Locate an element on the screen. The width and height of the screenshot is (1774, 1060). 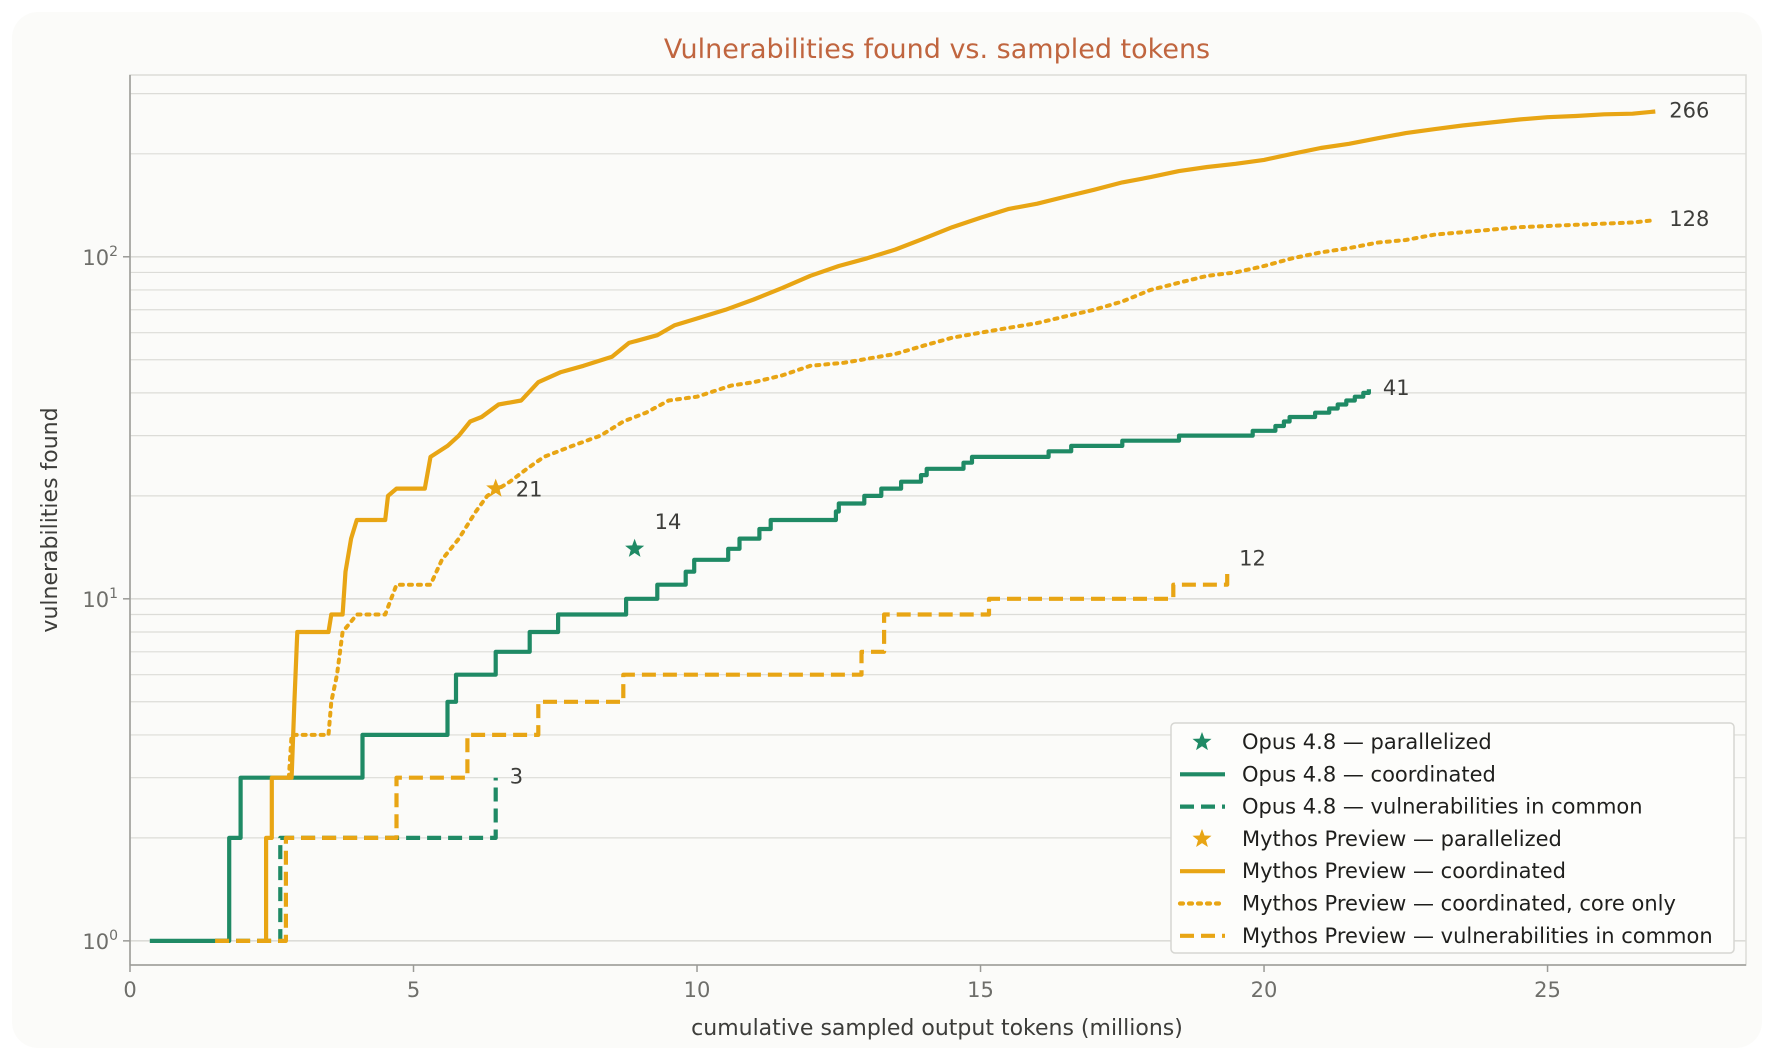
series-0-star-marker is located at coordinates (635, 547).